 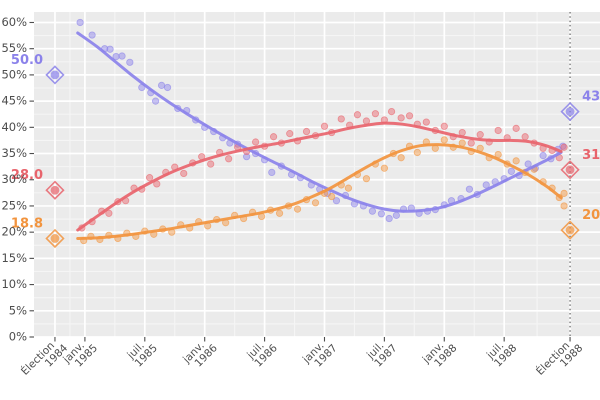 I want to click on y-axis-tick-label: 45%, so click(x=14, y=101).